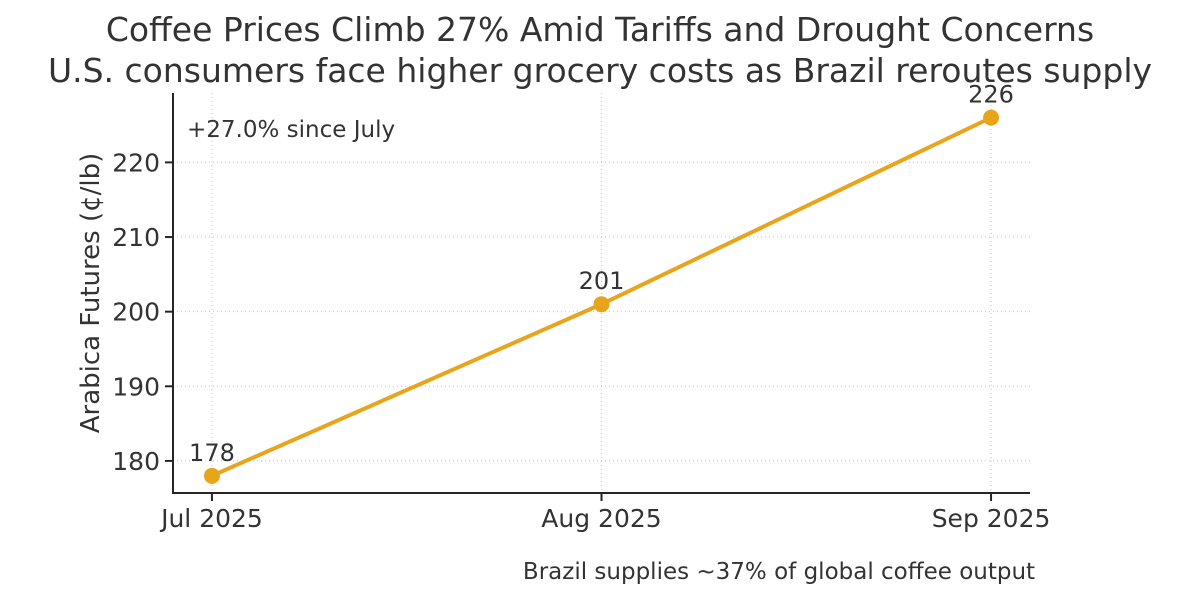 The image size is (1200, 602). I want to click on data-point-label: 226, so click(991, 95).